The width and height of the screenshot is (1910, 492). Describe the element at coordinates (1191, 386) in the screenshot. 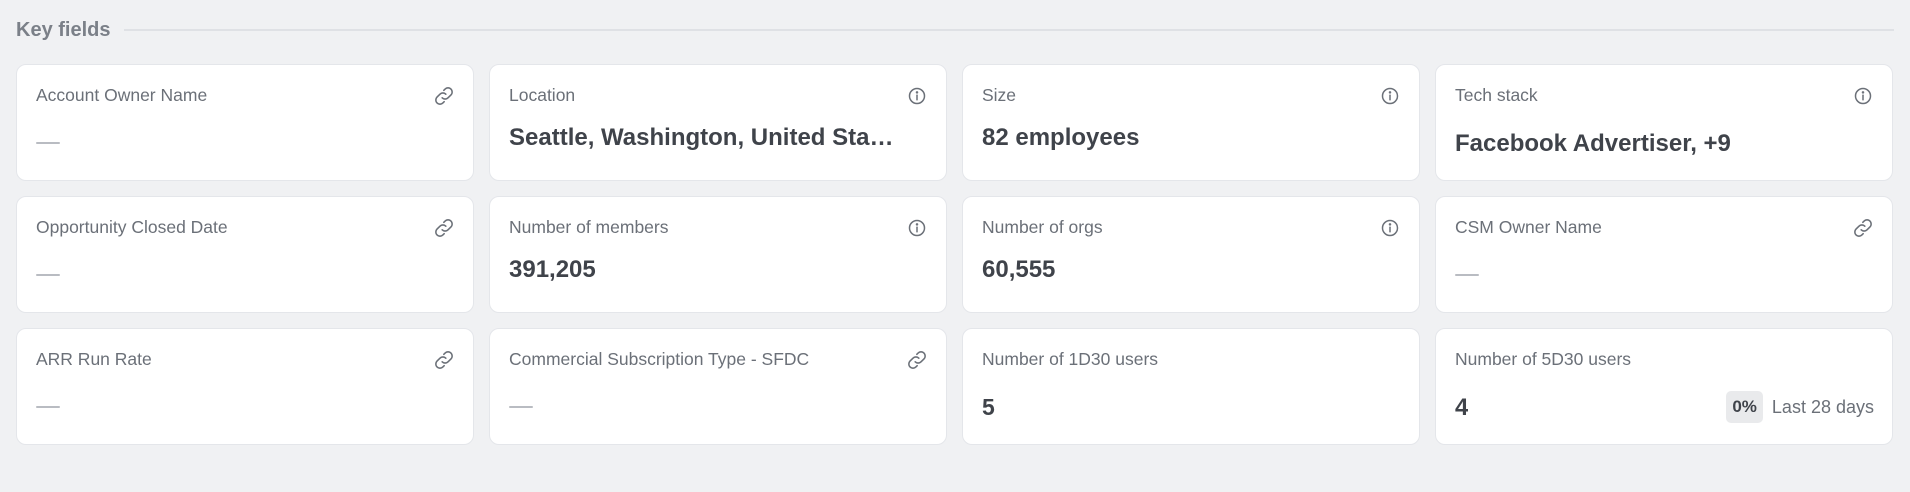

I see `field-card-number-of-1d30-users: Number of 1D30 users 5` at that location.